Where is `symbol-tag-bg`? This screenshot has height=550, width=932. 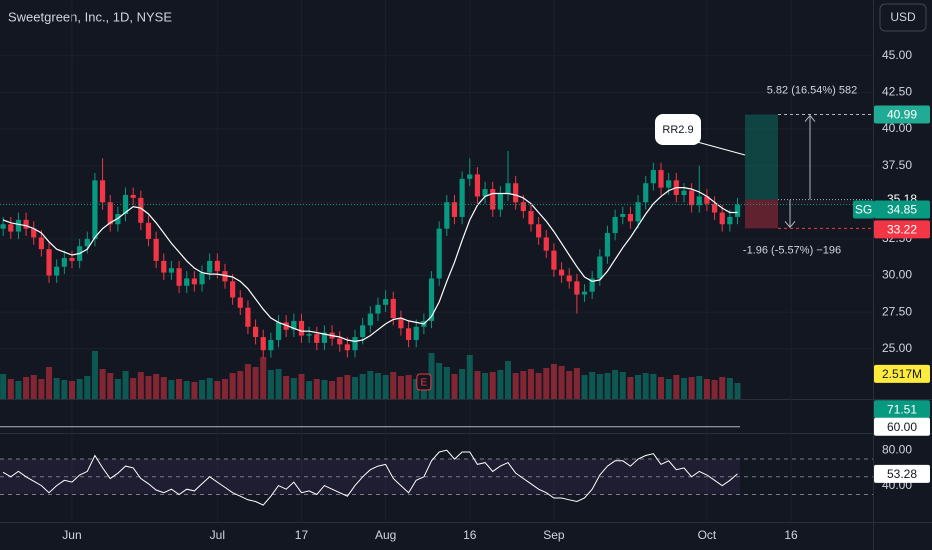
symbol-tag-bg is located at coordinates (863, 209).